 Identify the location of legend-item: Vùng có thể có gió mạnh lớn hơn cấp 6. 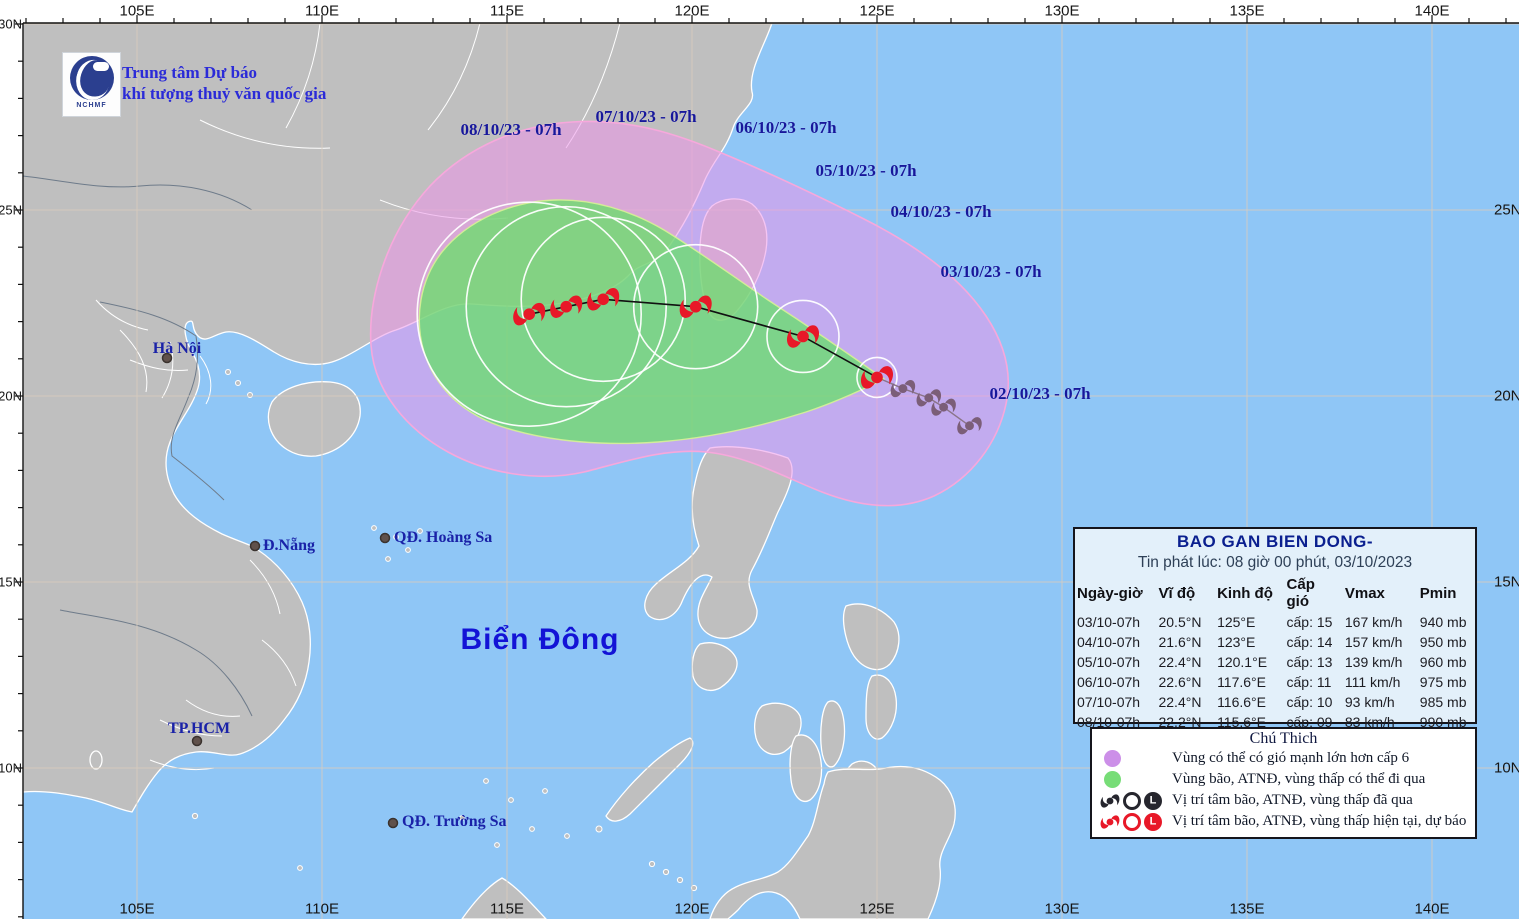
(1283, 758).